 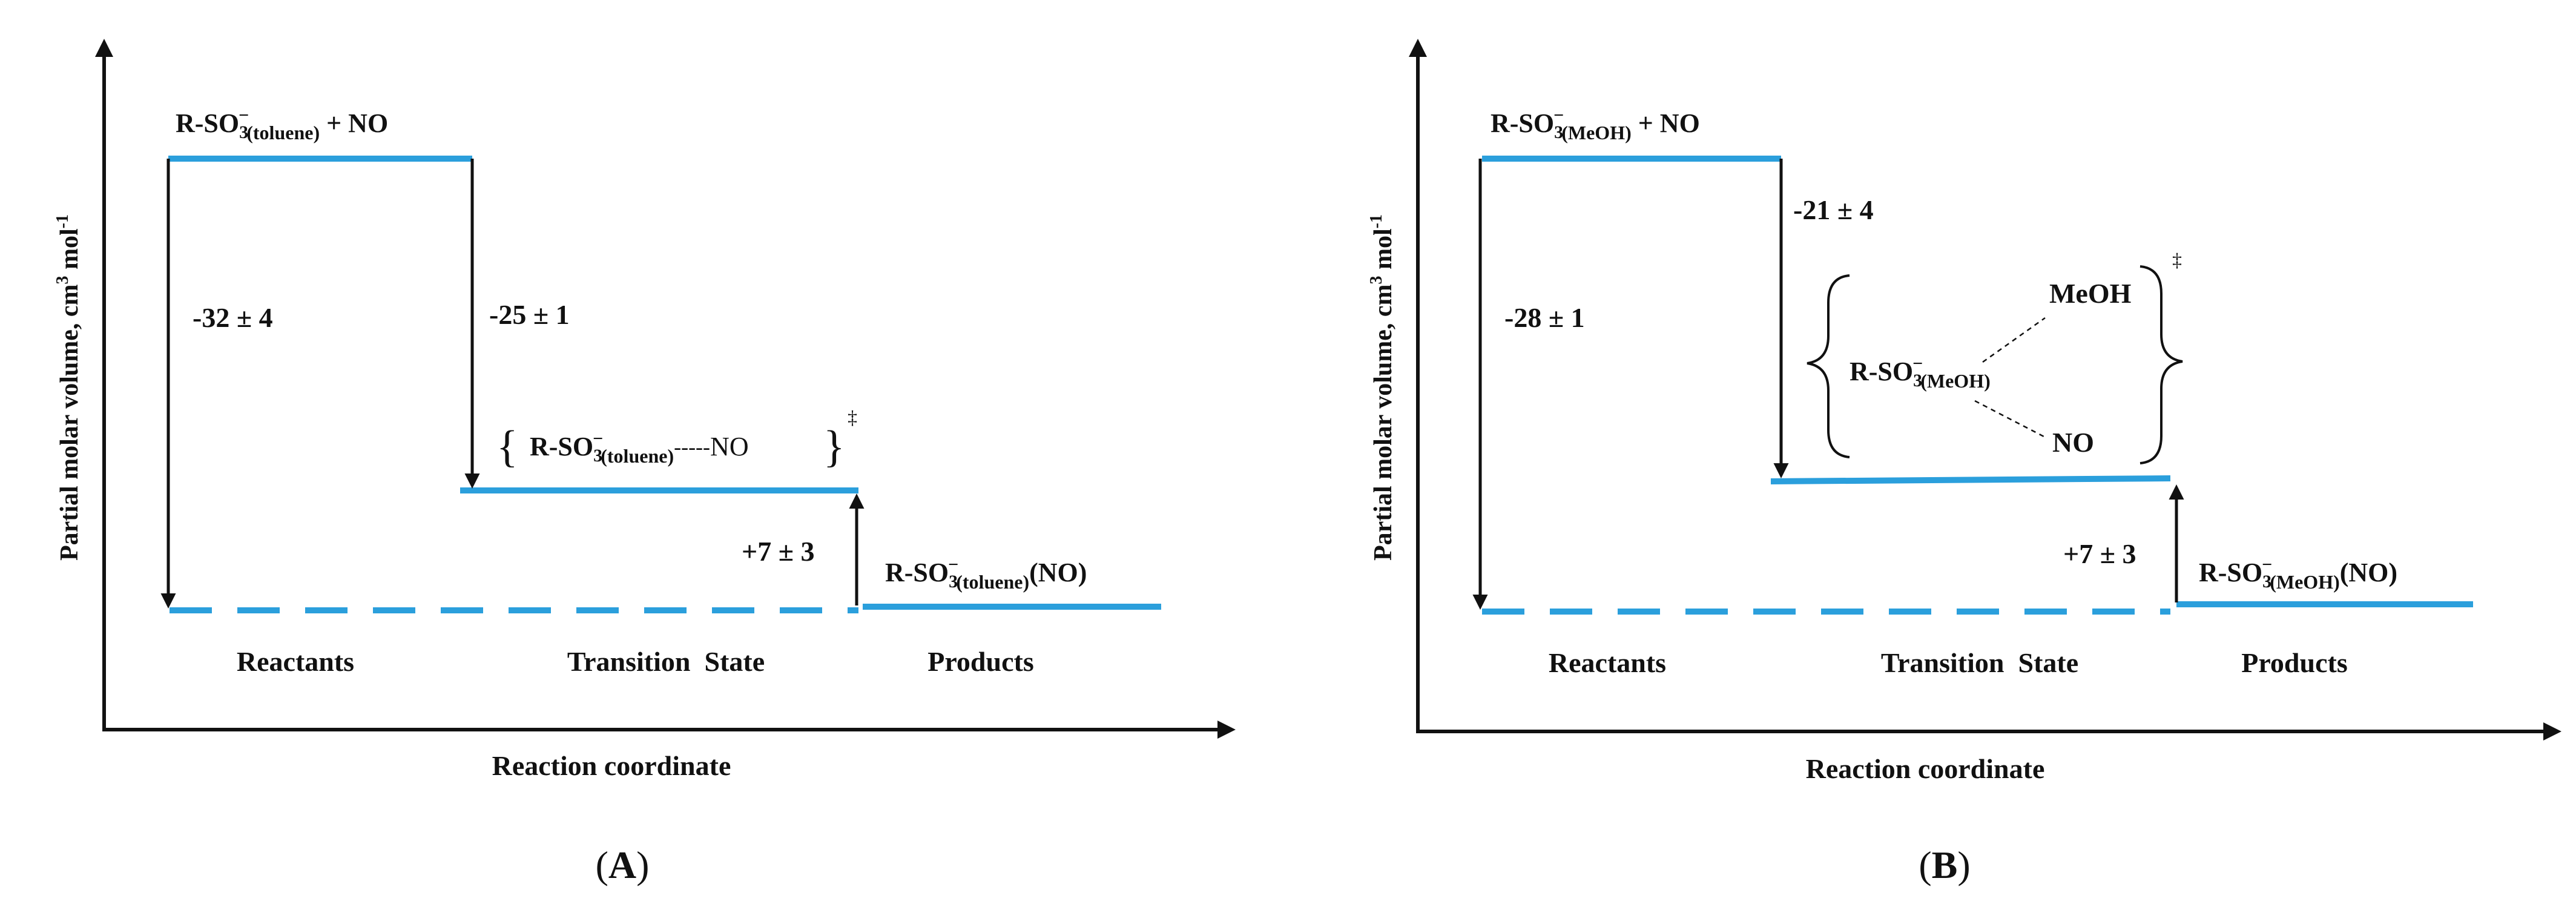 What do you see at coordinates (2298, 574) in the screenshot?
I see `product-label: R-SO3− (MeOH)(NO)` at bounding box center [2298, 574].